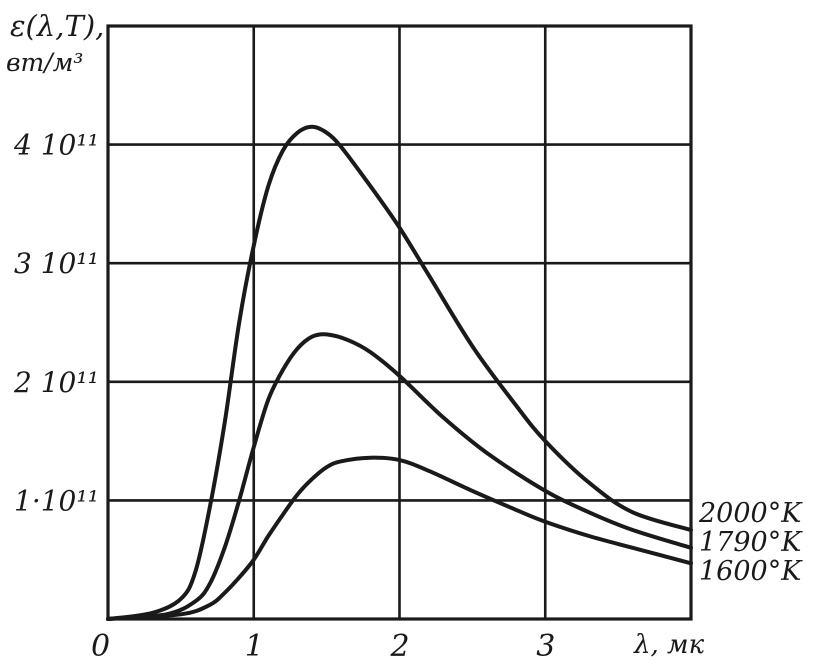 This screenshot has width=815, height=665. Describe the element at coordinates (100, 646) in the screenshot. I see `x-tick-label: 0` at that location.